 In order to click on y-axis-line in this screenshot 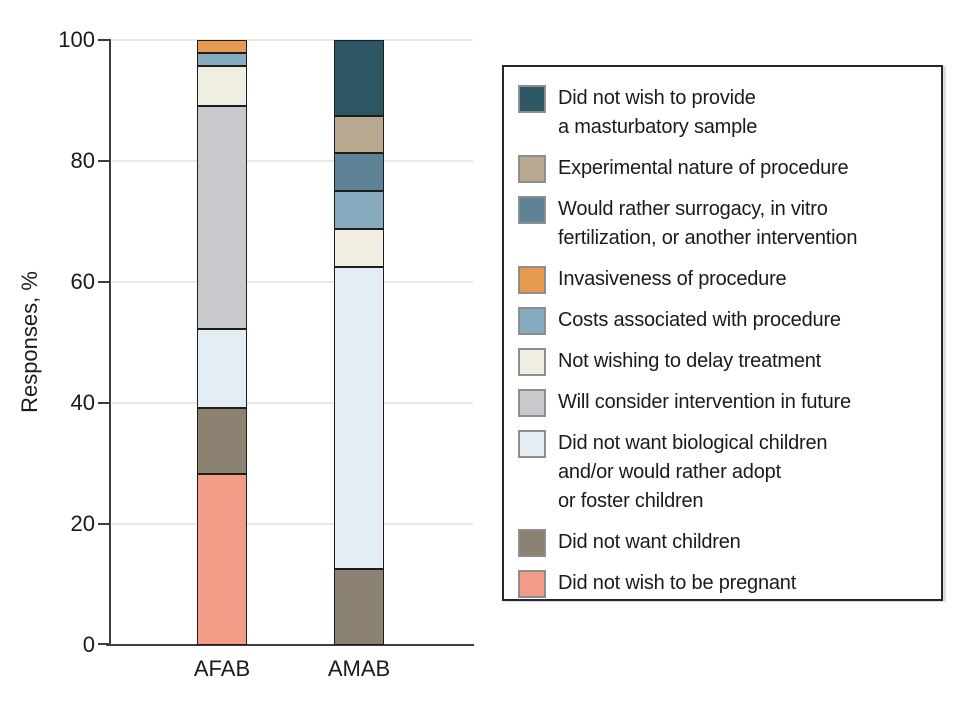, I will do `click(110, 342)`.